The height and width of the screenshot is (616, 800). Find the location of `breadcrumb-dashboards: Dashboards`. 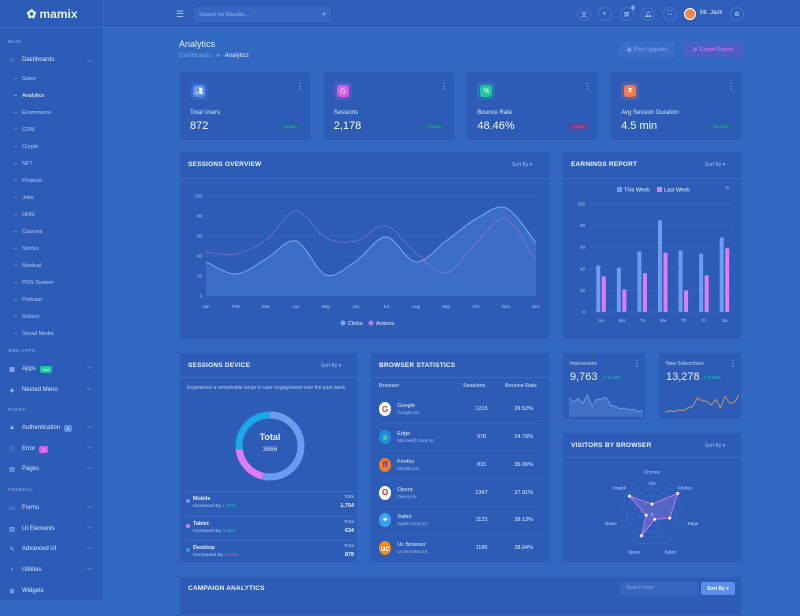

breadcrumb-dashboards: Dashboards is located at coordinates (195, 56).